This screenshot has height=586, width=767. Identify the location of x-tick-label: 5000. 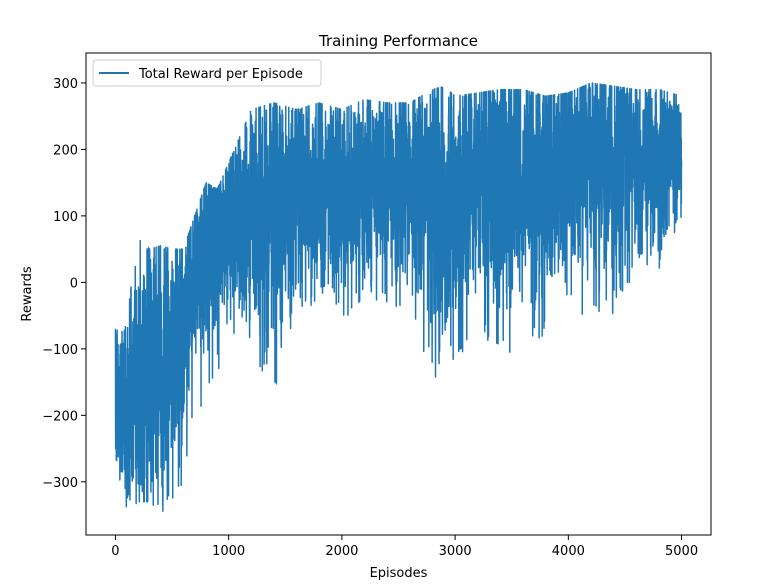
(681, 551).